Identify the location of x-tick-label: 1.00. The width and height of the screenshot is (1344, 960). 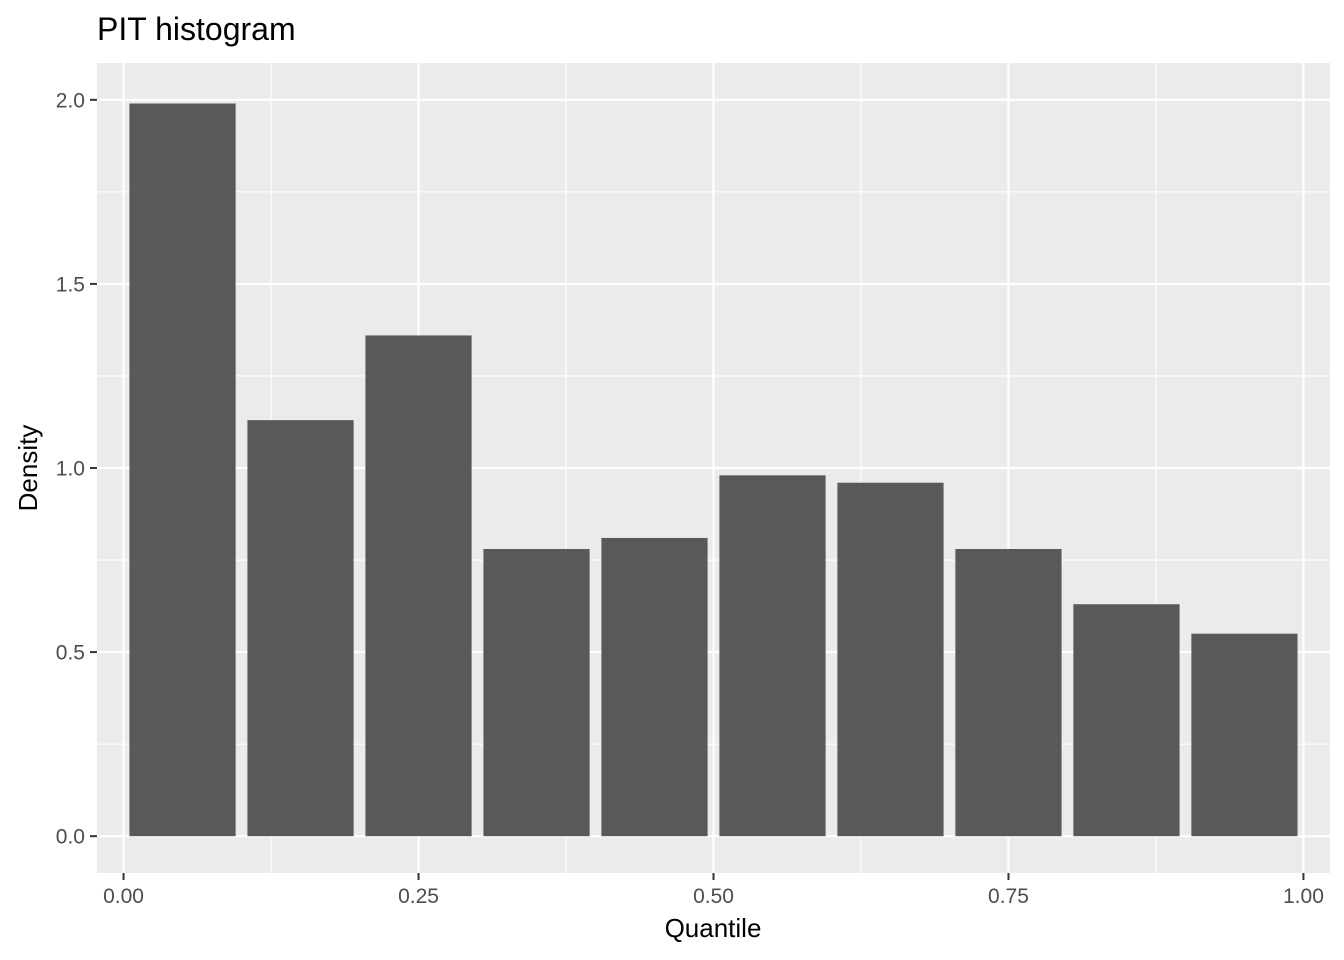
(1303, 896).